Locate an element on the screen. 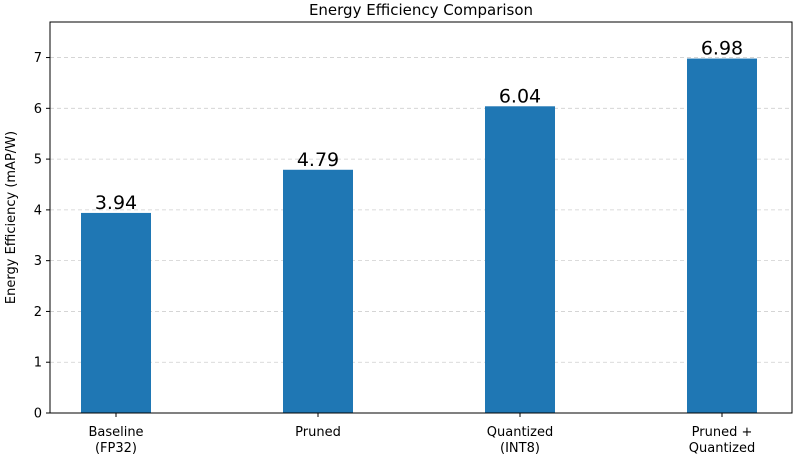  y-tick-label: 1 is located at coordinates (38, 363).